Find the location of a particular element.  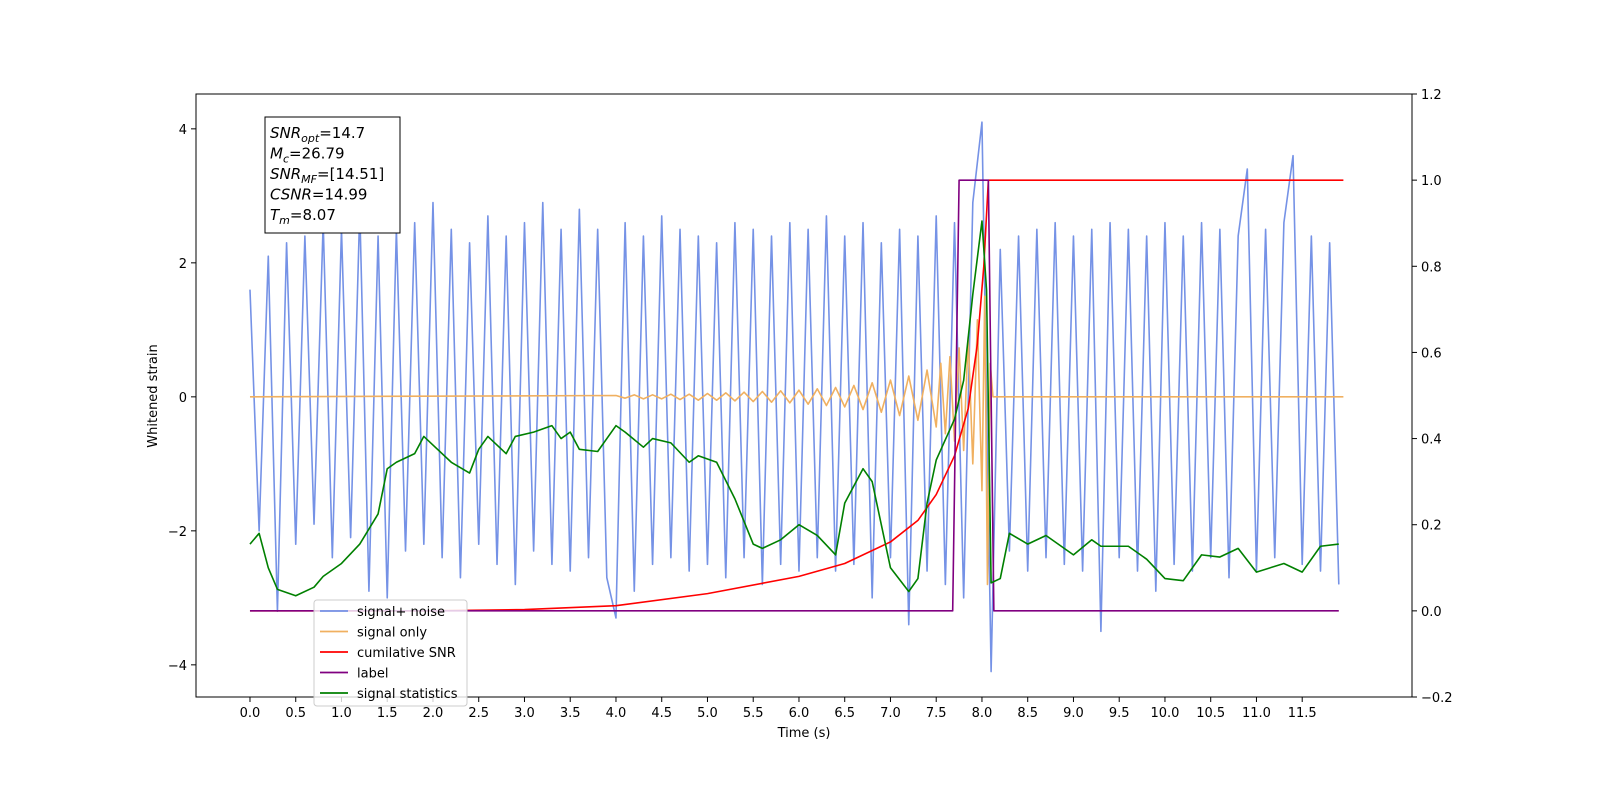

annotation: Mc=26.79 is located at coordinates (307, 155).